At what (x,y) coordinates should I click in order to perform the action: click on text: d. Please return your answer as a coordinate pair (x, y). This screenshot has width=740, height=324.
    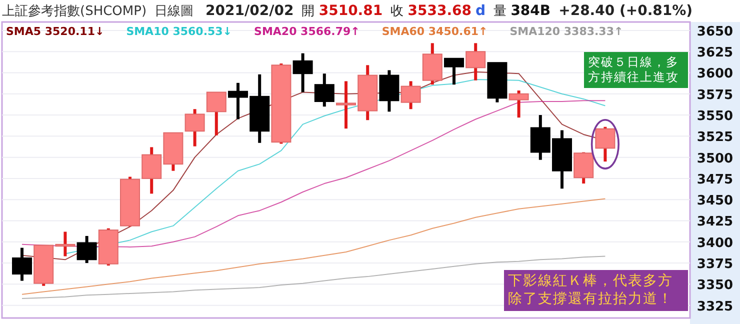
    Looking at the image, I should click on (481, 11).